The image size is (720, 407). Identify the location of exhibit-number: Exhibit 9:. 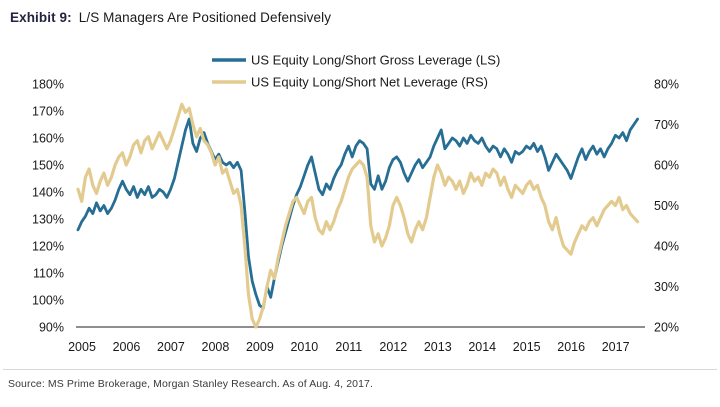
(41, 17).